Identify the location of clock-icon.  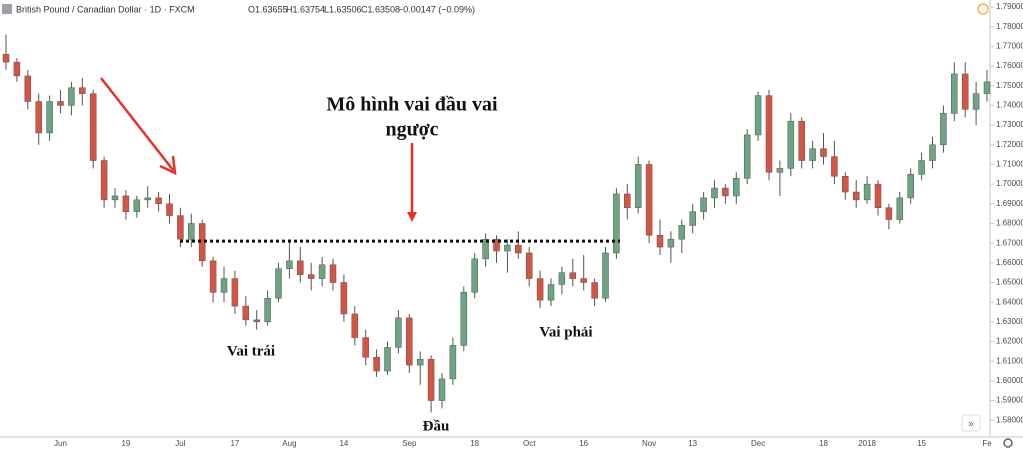
(983, 9).